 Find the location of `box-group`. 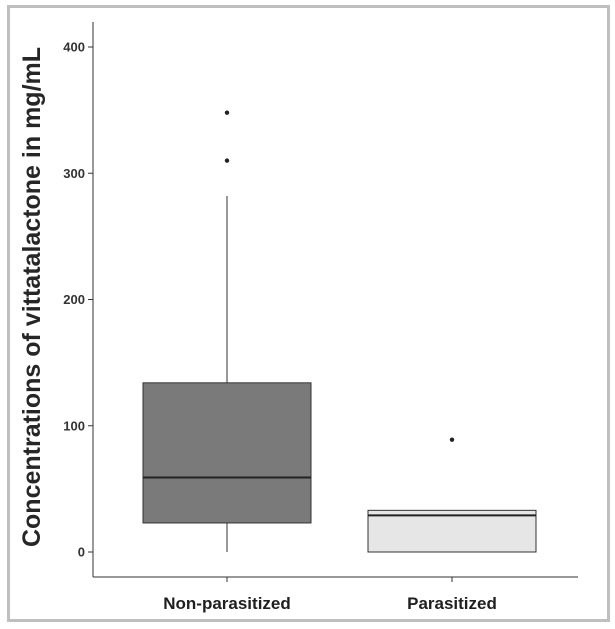

box-group is located at coordinates (452, 495).